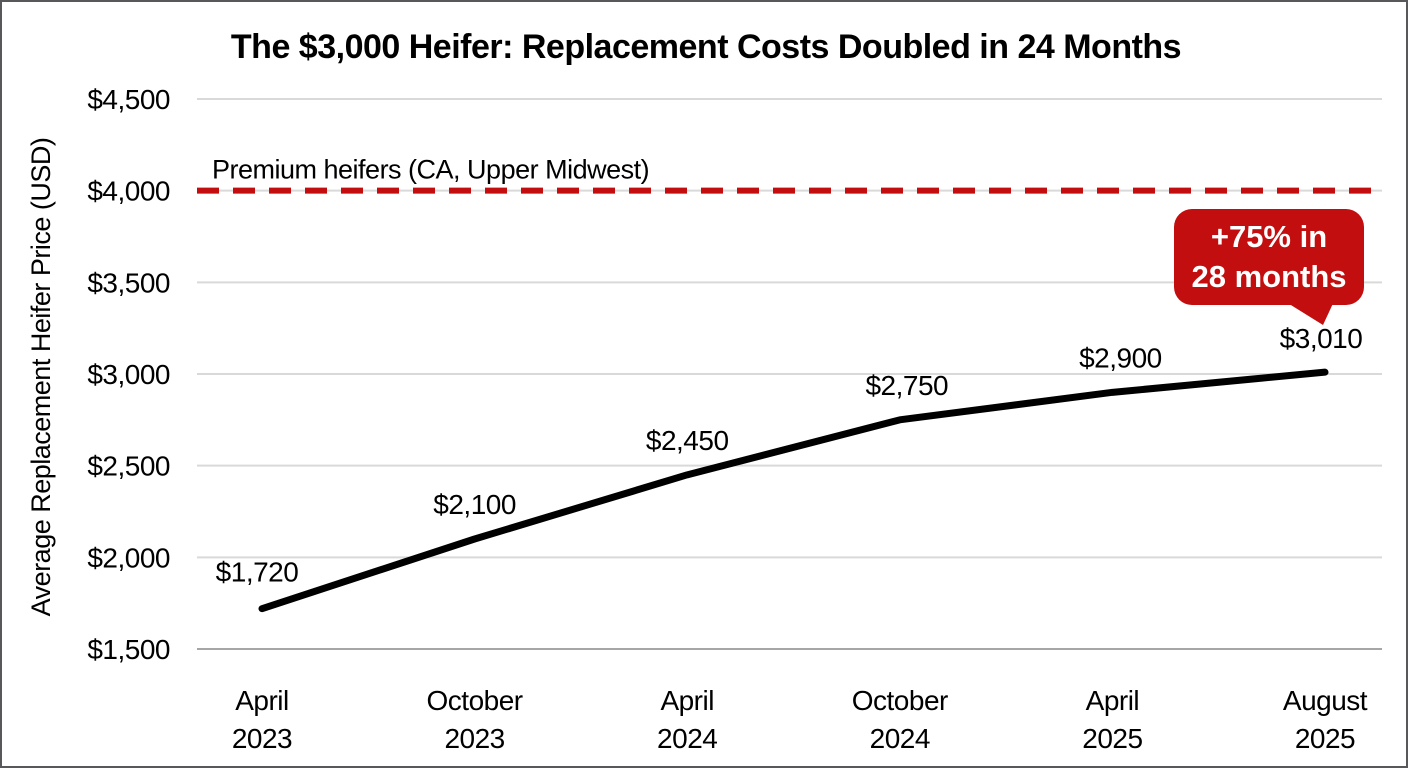 The image size is (1408, 768). What do you see at coordinates (475, 700) in the screenshot?
I see `x-tick-month-1: October` at bounding box center [475, 700].